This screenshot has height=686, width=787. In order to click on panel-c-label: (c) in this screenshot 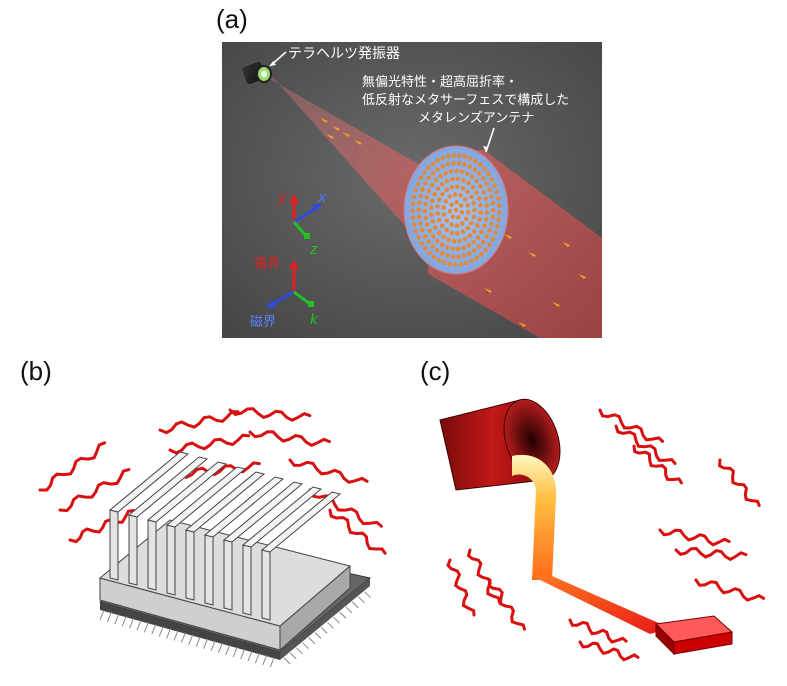, I will do `click(435, 371)`.